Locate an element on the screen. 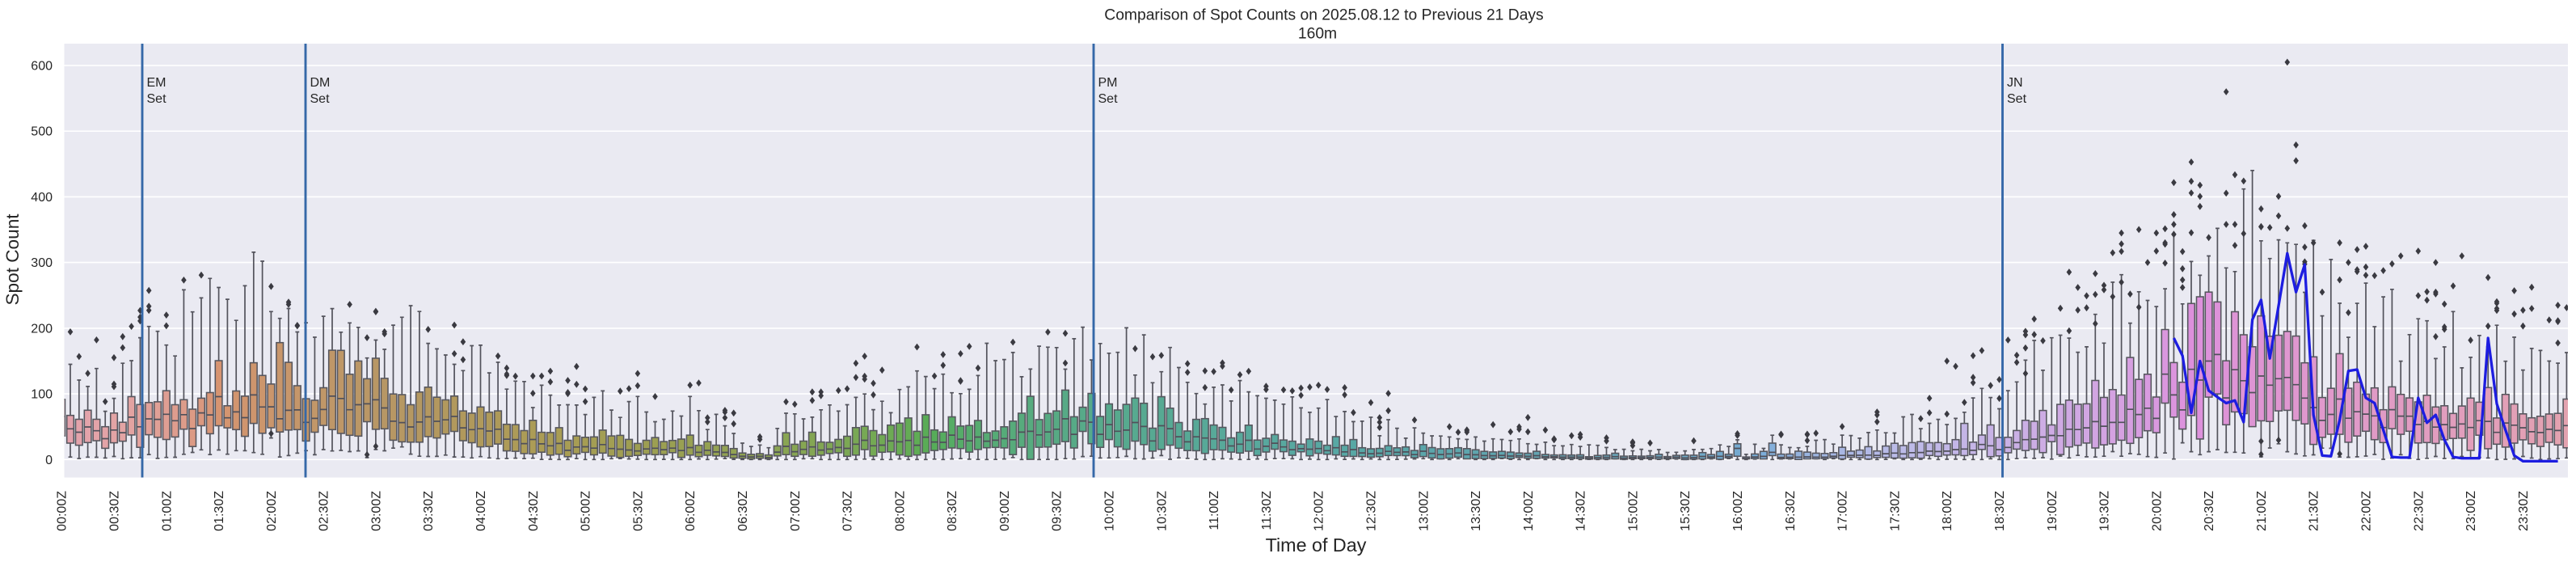  svg-text: 05:00Z is located at coordinates (586, 511).